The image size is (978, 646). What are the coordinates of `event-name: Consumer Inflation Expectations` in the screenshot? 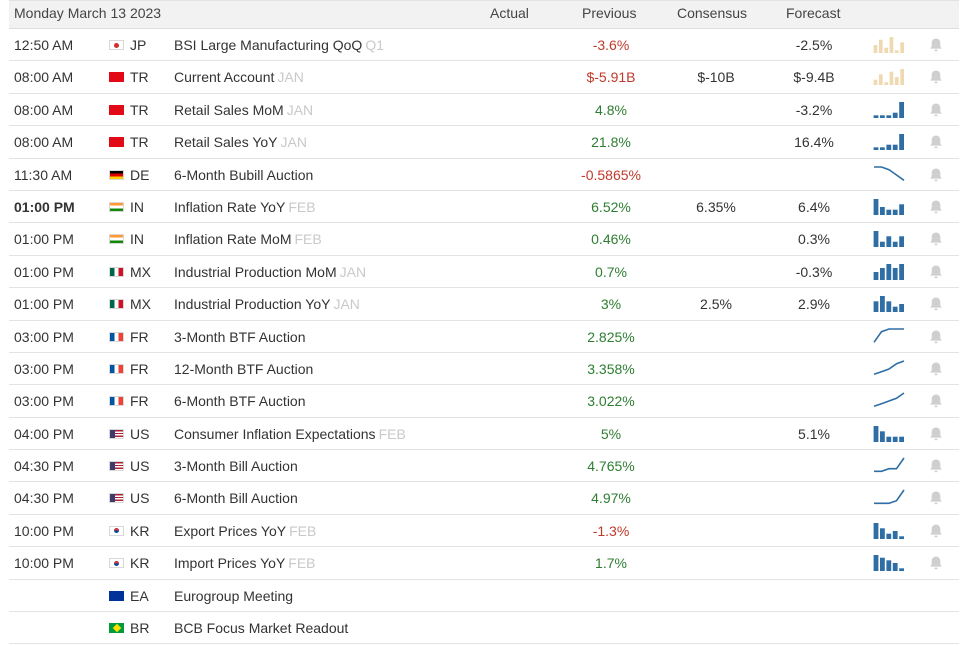 It's located at (275, 433).